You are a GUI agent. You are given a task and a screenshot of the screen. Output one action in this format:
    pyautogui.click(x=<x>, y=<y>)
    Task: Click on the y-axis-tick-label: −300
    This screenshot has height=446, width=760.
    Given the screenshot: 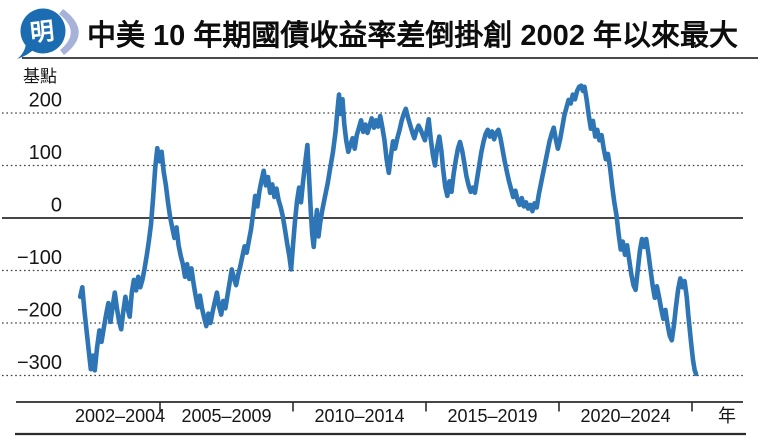 What is the action you would take?
    pyautogui.click(x=39, y=363)
    